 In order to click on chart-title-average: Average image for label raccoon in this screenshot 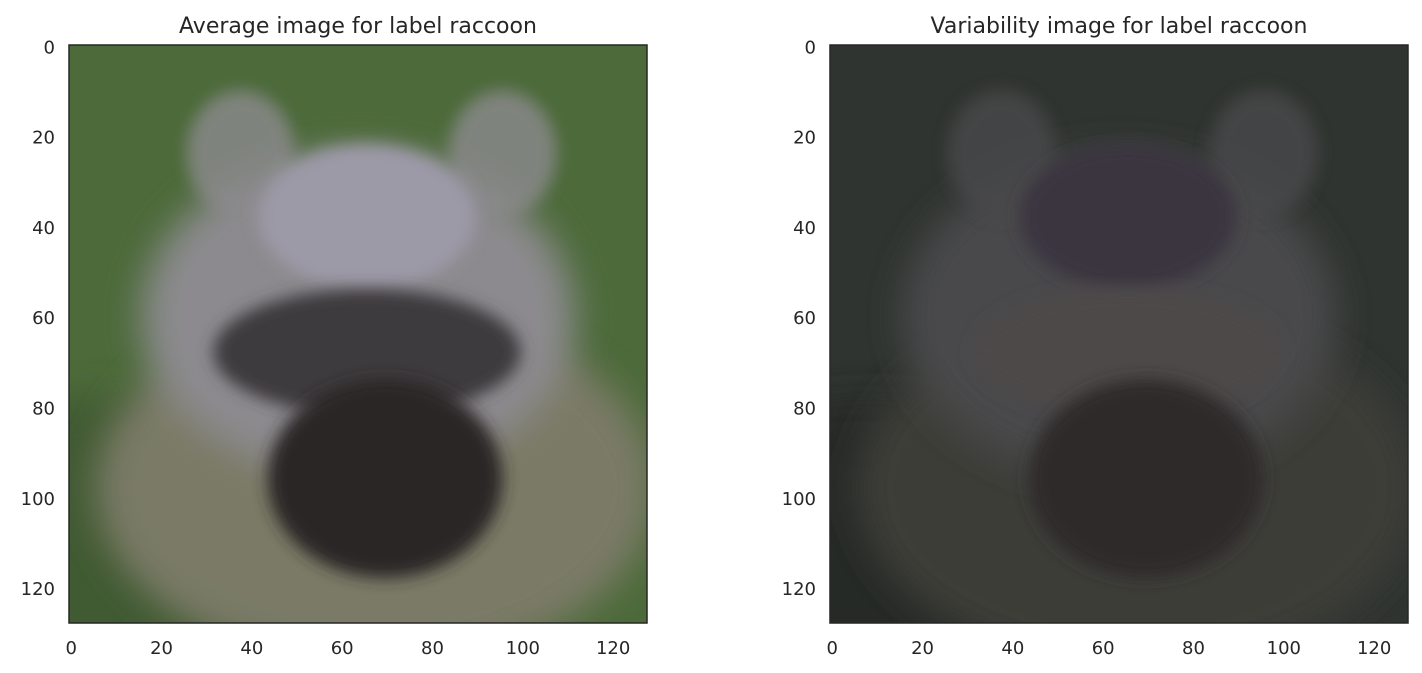, I will do `click(358, 26)`.